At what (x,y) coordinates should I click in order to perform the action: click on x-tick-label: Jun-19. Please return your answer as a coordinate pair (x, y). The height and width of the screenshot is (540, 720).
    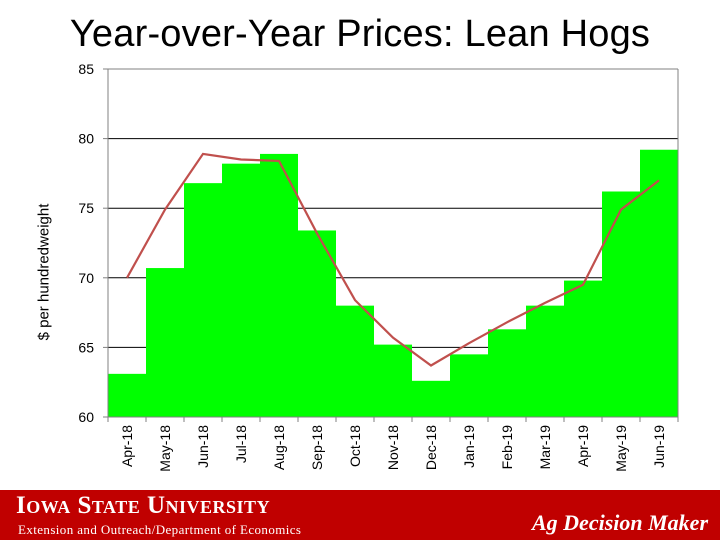
    Looking at the image, I should click on (659, 446).